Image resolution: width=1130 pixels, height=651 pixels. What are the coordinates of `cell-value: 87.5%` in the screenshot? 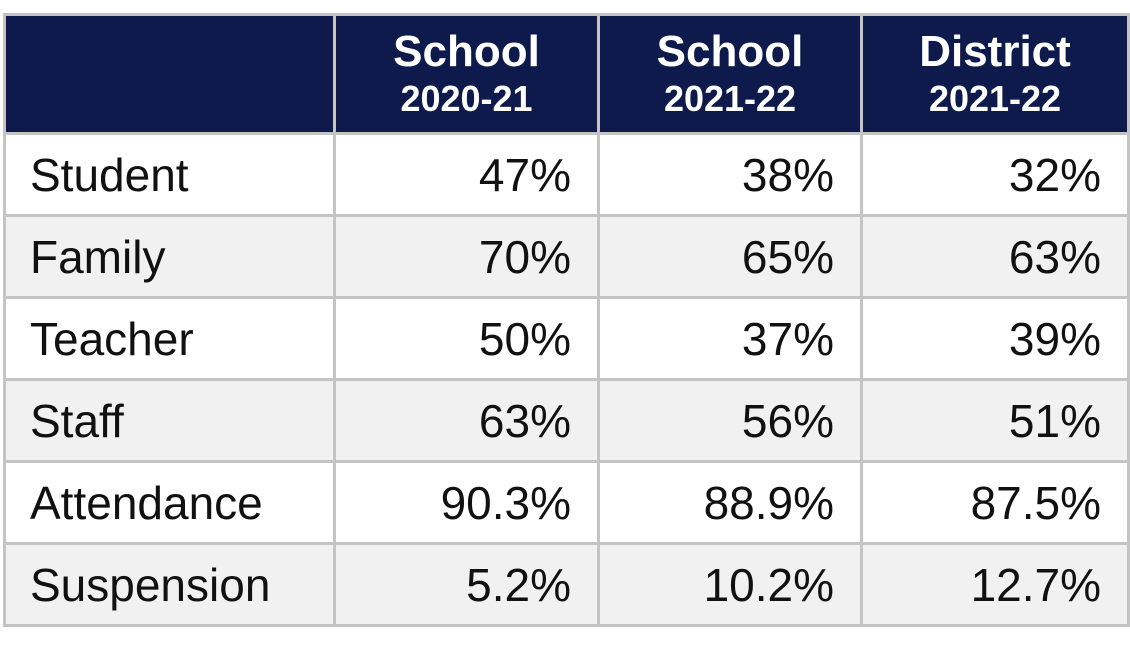 It's located at (995, 502).